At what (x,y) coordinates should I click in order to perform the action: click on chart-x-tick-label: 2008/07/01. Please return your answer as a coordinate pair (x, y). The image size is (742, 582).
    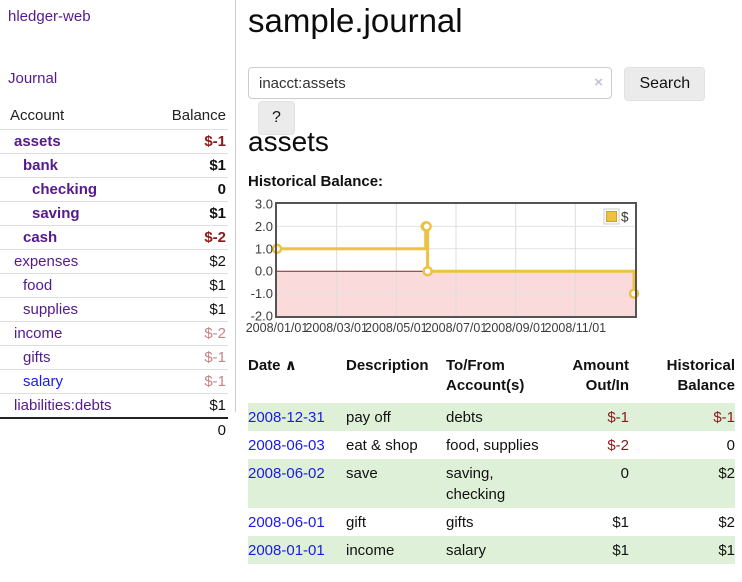
    Looking at the image, I should click on (456, 328).